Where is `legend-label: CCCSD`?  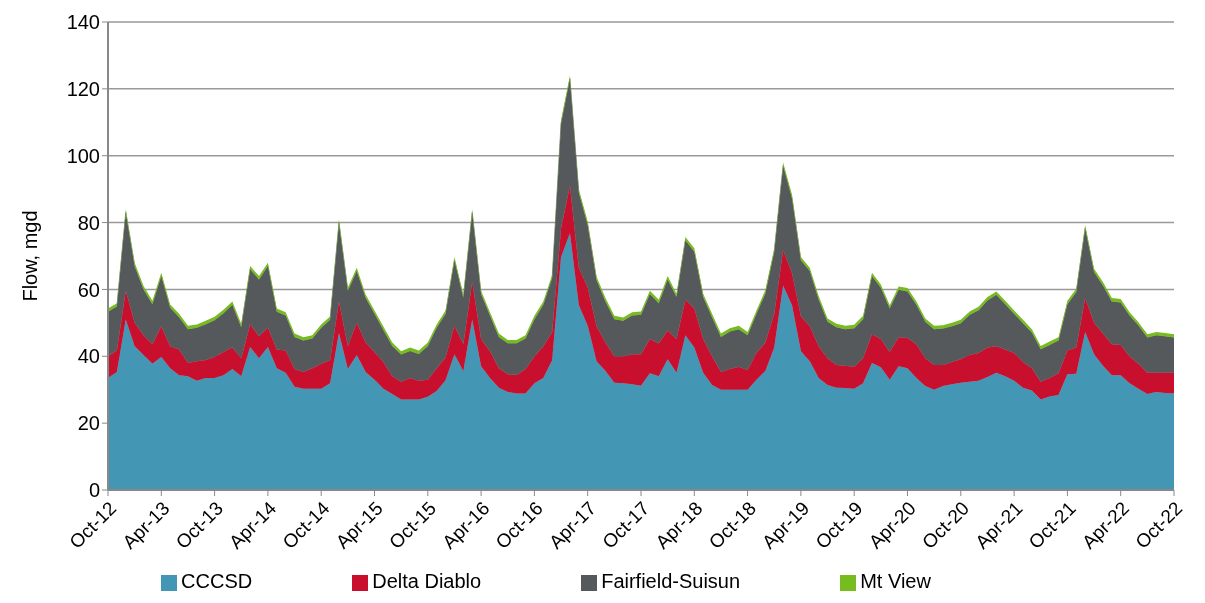 legend-label: CCCSD is located at coordinates (217, 581).